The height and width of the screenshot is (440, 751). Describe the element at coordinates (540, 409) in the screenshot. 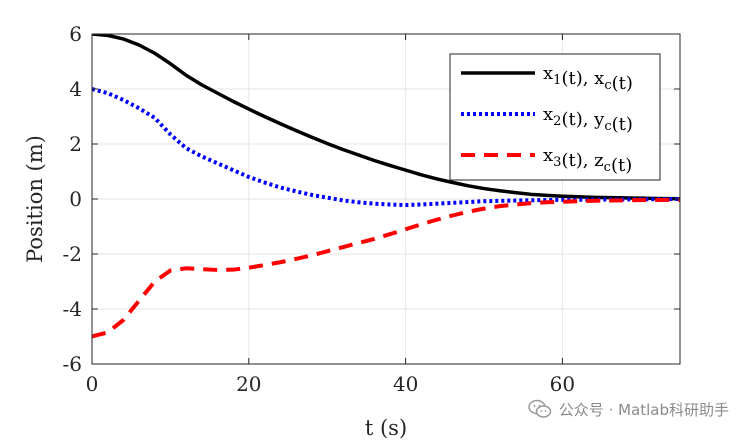

I see `wechat-icon` at that location.